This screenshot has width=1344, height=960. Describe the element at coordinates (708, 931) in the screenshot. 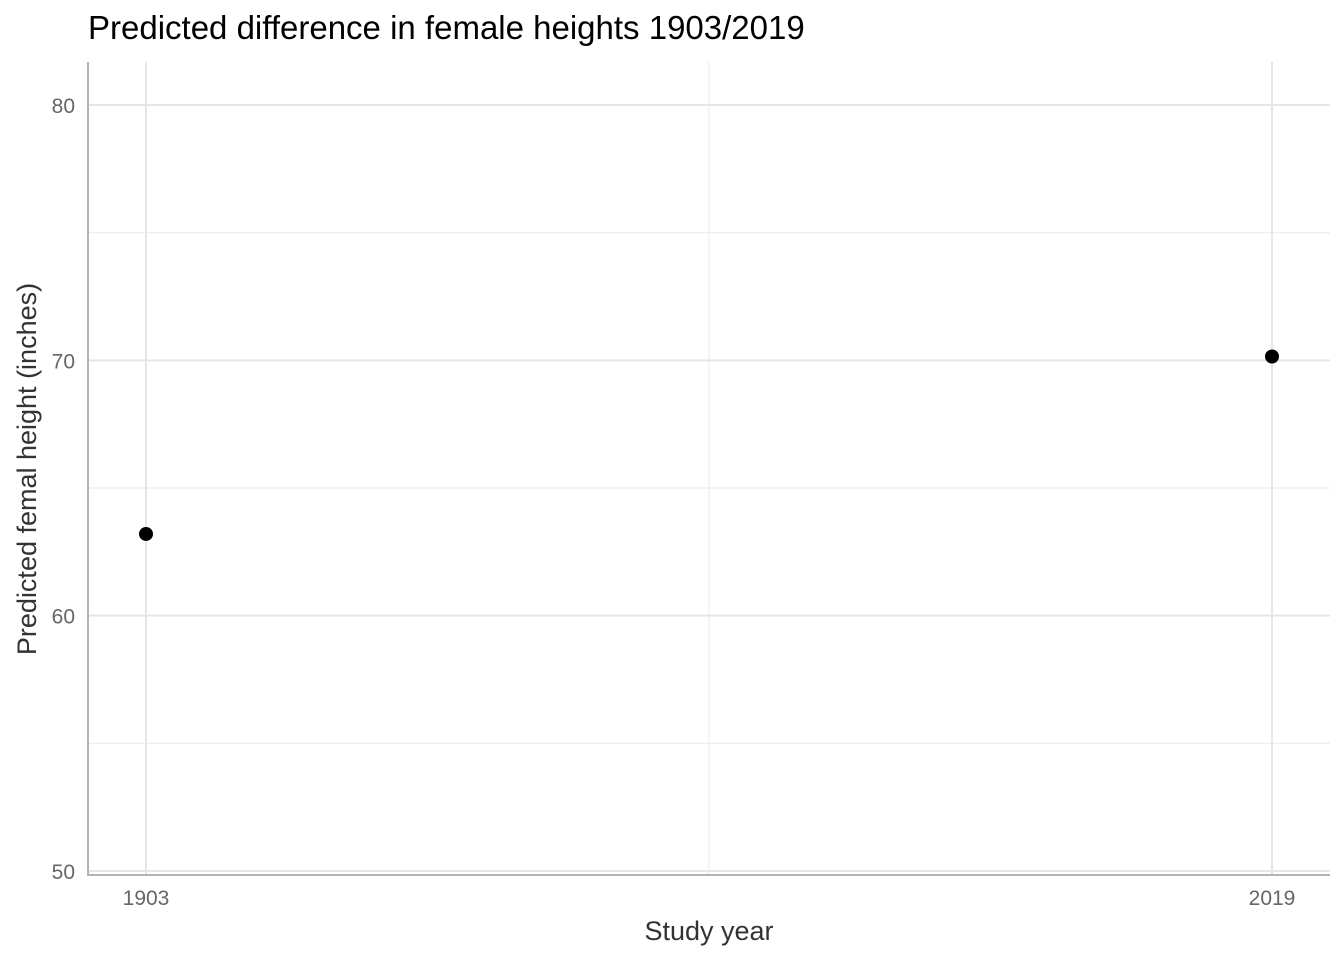

I see `x-axis-label: Study year` at that location.